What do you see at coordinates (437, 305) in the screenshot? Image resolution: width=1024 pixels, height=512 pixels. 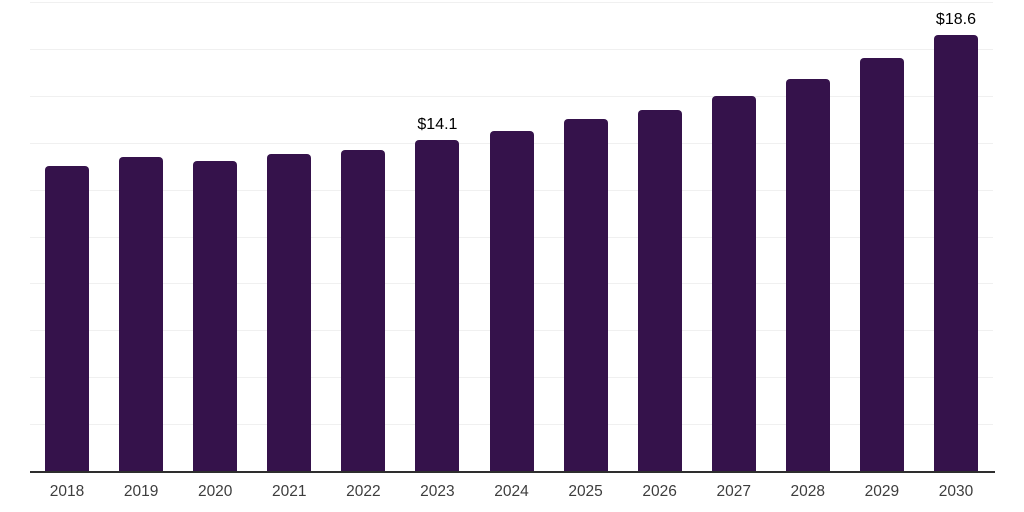 I see `bar-2023` at bounding box center [437, 305].